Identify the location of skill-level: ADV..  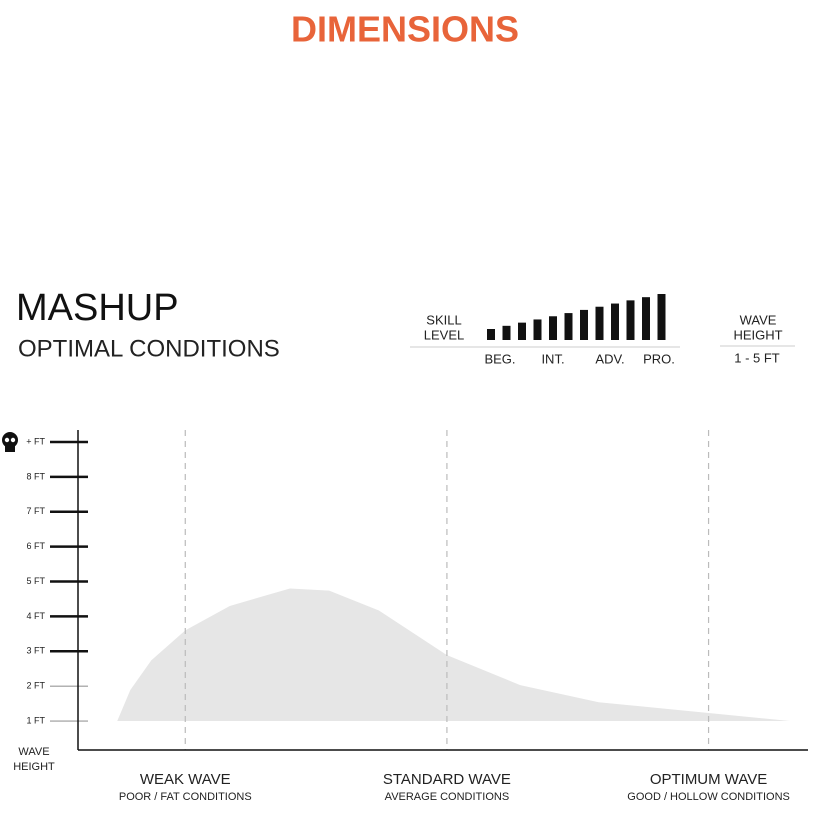
(609, 358).